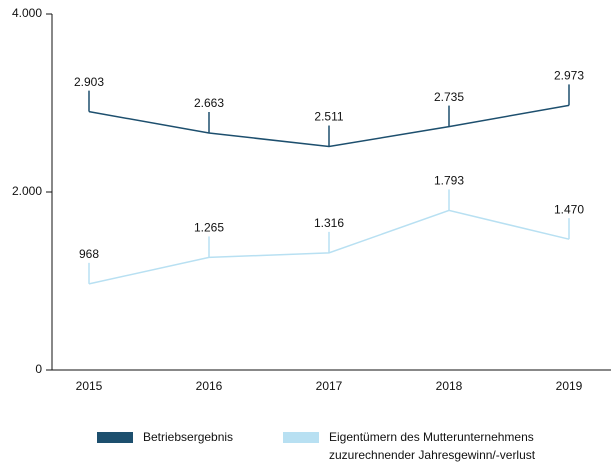 The height and width of the screenshot is (468, 611). Describe the element at coordinates (209, 228) in the screenshot. I see `data-label: 1.265` at that location.